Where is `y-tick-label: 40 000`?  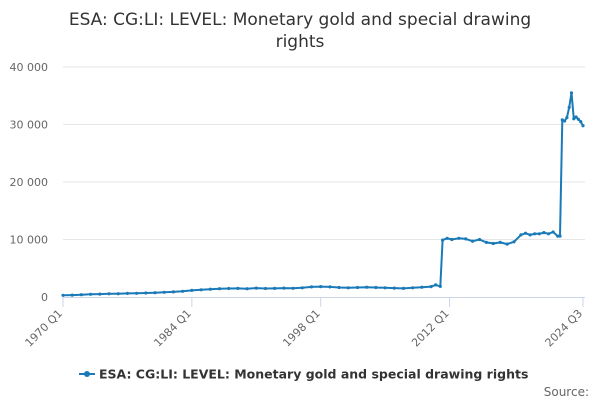
y-tick-label: 40 000 is located at coordinates (29, 67).